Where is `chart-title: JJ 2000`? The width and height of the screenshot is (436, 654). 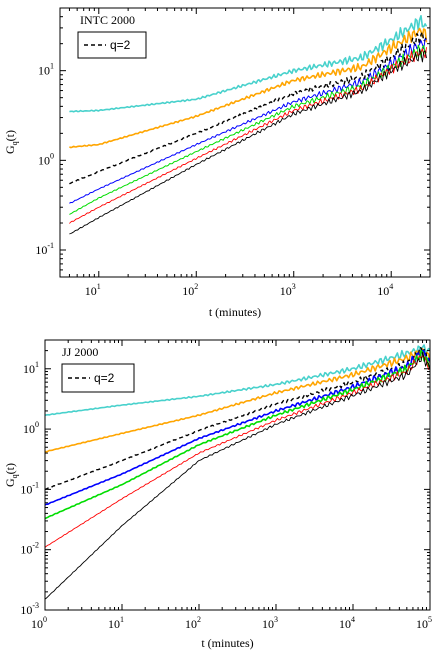 chart-title: JJ 2000 is located at coordinates (80, 352).